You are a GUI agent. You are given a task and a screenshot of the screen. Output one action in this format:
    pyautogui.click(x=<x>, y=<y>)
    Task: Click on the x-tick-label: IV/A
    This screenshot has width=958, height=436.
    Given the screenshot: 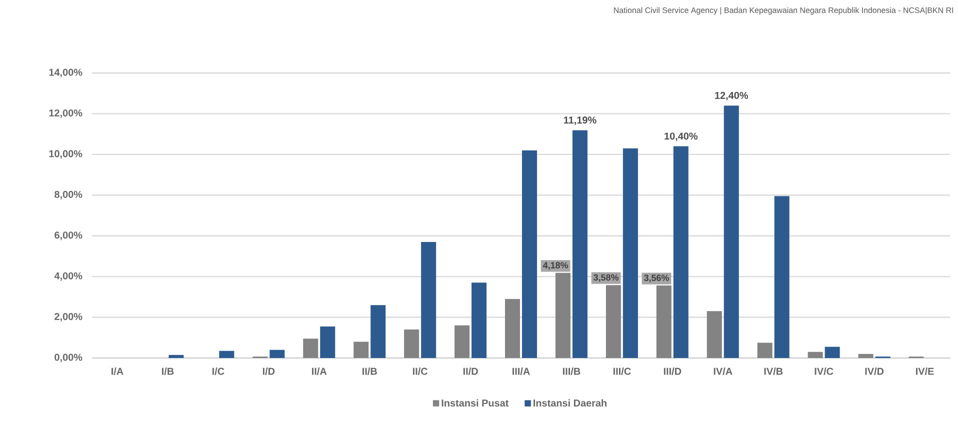 What is the action you would take?
    pyautogui.click(x=723, y=371)
    